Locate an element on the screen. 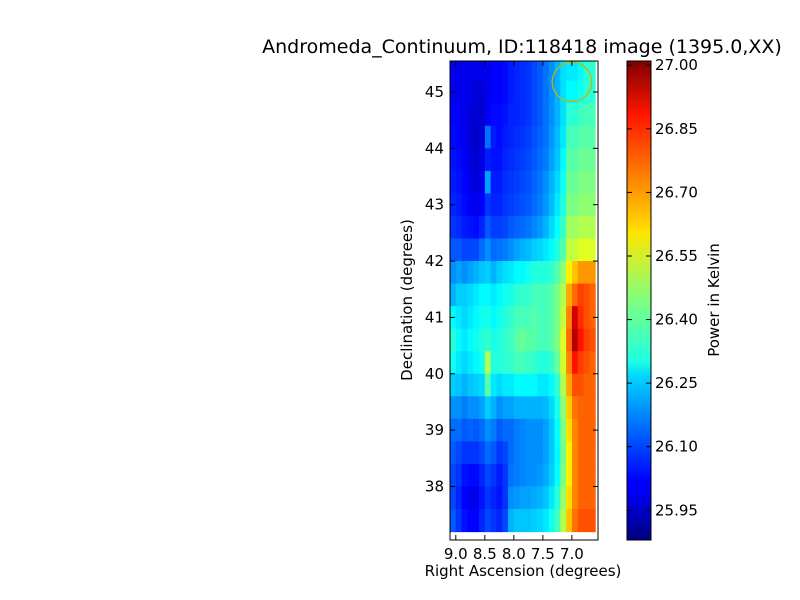 The height and width of the screenshot is (600, 800). x-tick-label: 7.5 is located at coordinates (543, 554).